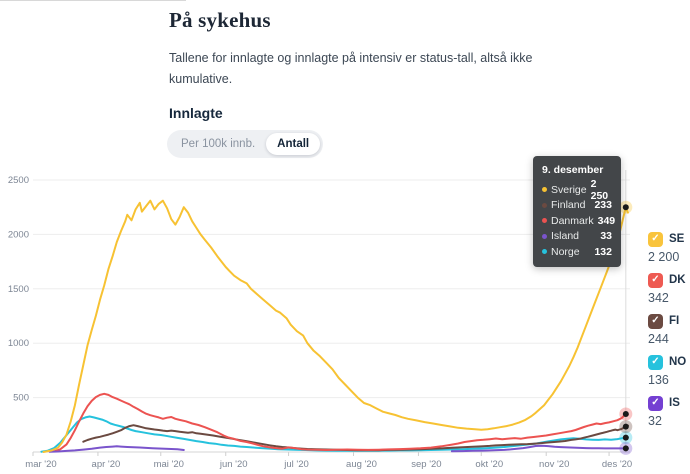 The image size is (690, 474). I want to click on tooltip-row-norge: Norge 132, so click(577, 252).